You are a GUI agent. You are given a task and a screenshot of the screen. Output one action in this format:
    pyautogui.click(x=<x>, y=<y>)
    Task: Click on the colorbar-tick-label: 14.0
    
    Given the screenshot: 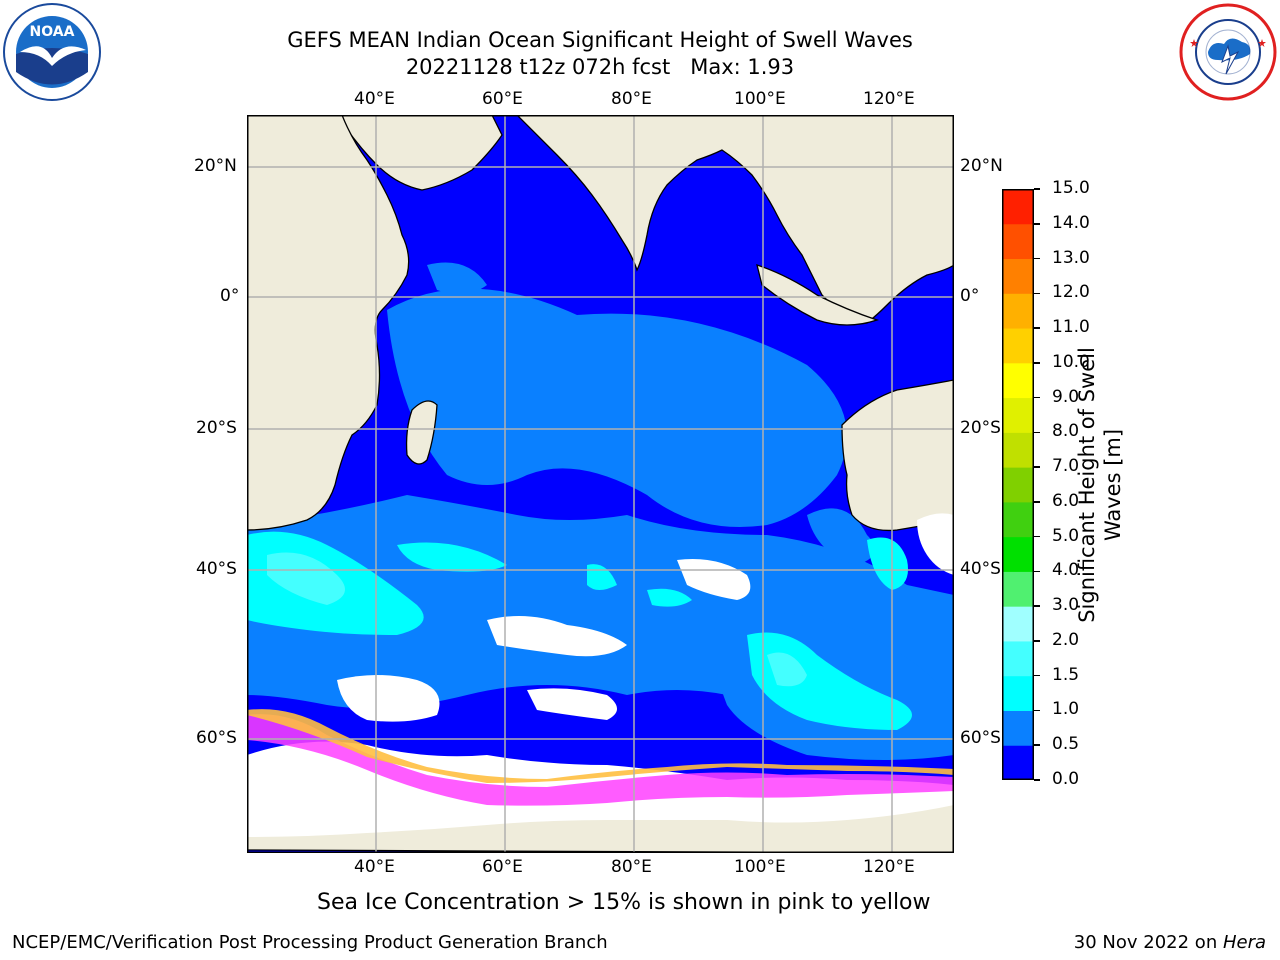 What is the action you would take?
    pyautogui.click(x=1071, y=222)
    